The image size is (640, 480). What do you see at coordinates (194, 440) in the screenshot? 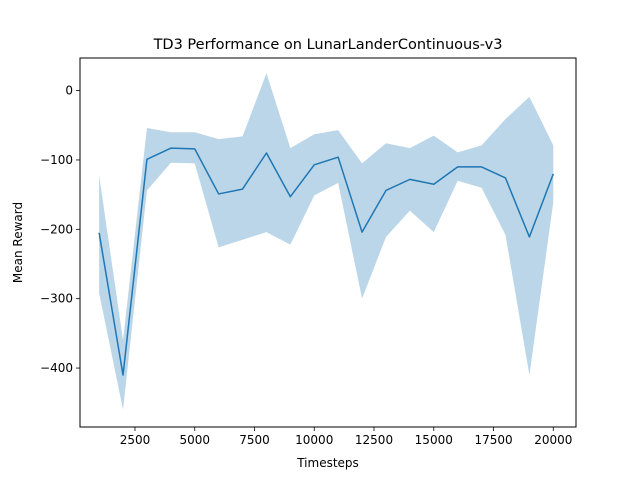
I see `x-tick-label: 5000` at bounding box center [194, 440].